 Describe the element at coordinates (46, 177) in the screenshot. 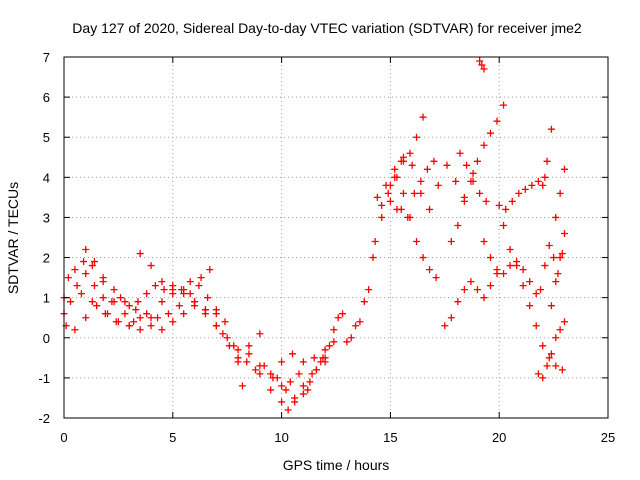

I see `y-tick-label: 4` at that location.